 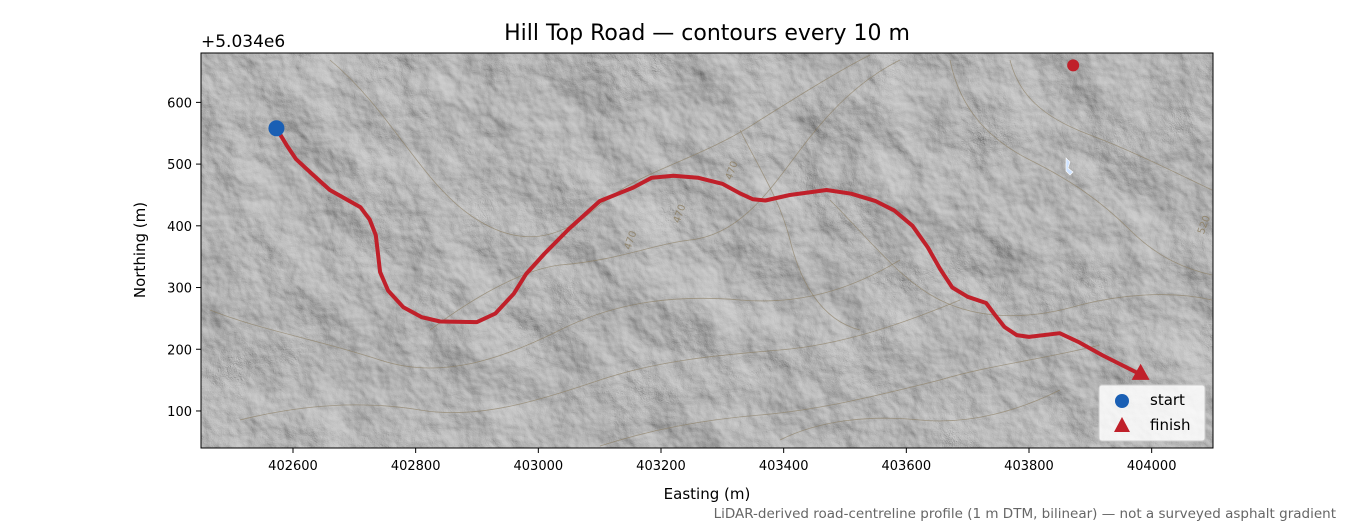 What do you see at coordinates (140, 250) in the screenshot?
I see `y-axis-label: Northing (m)` at bounding box center [140, 250].